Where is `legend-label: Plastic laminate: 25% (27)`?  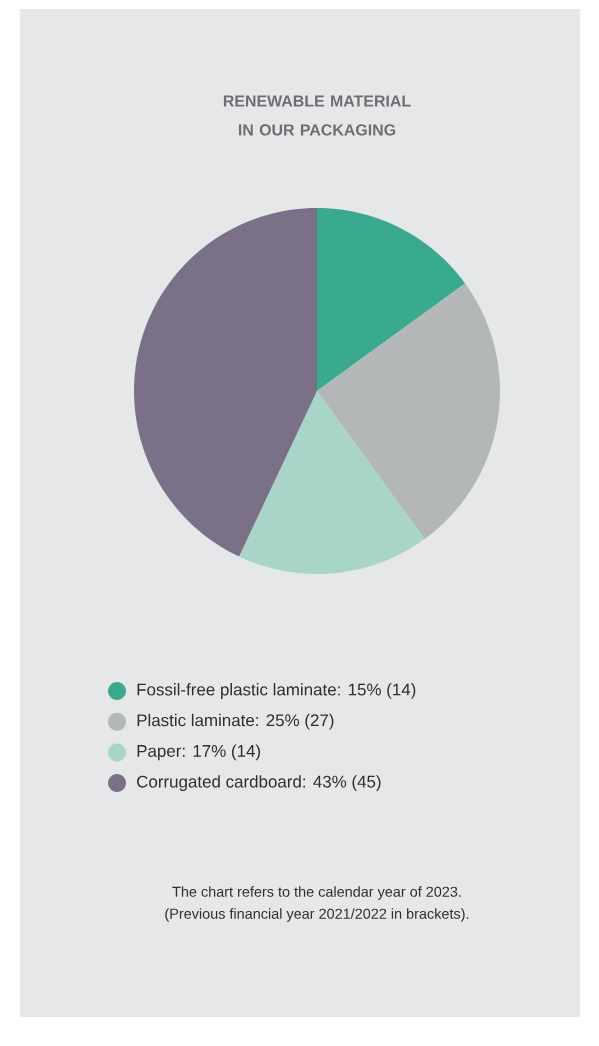
legend-label: Plastic laminate: 25% (27) is located at coordinates (235, 721).